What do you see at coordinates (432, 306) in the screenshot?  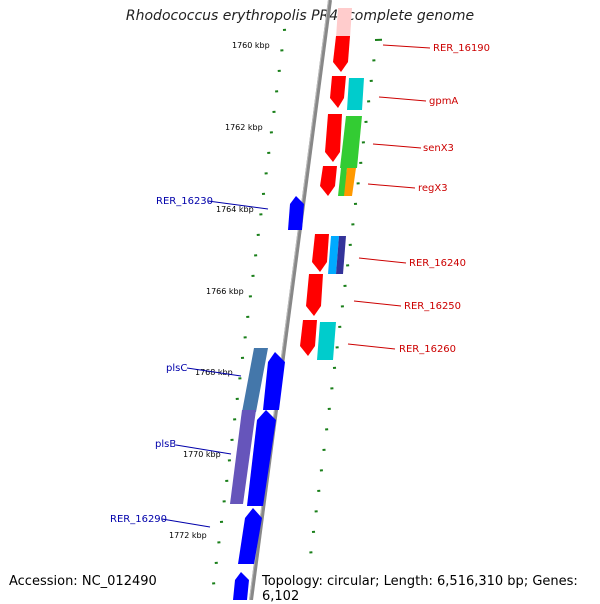 I see `label-rer-16250: RER_16250` at bounding box center [432, 306].